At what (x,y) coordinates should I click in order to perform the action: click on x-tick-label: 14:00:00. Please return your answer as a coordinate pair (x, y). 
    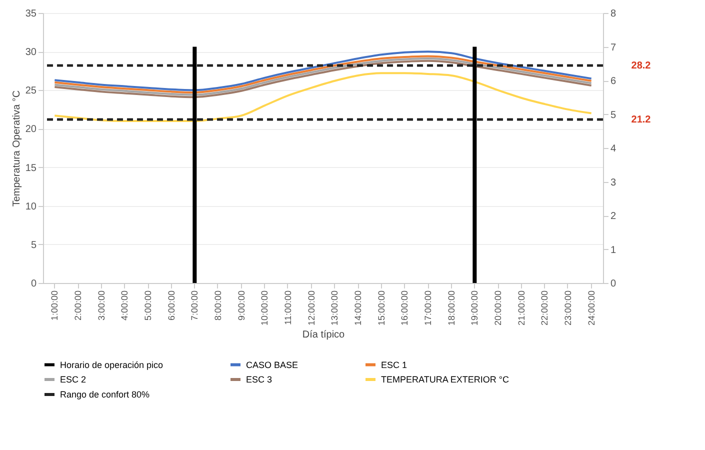
    Looking at the image, I should click on (358, 308).